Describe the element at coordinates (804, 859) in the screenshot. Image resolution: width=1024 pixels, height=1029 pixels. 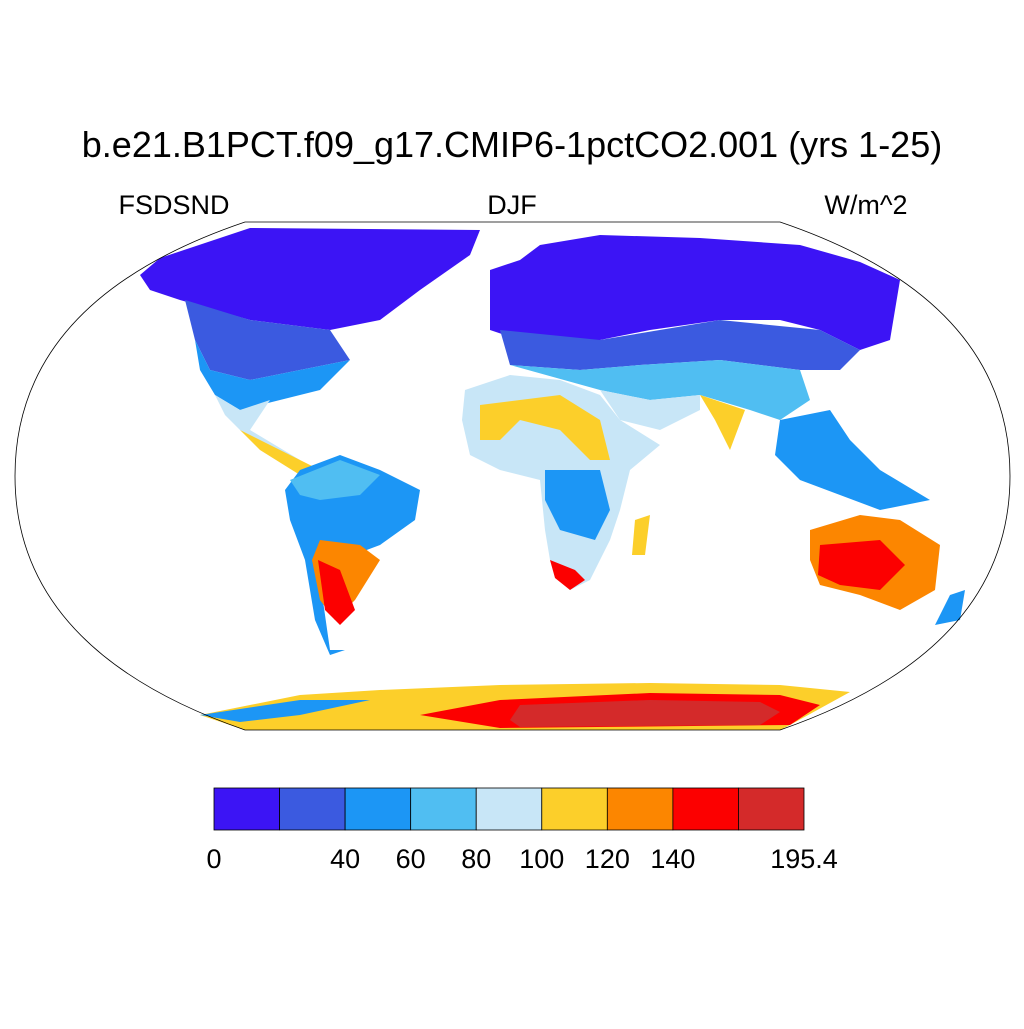
I see `colorbar-tick-label: 195.4` at that location.